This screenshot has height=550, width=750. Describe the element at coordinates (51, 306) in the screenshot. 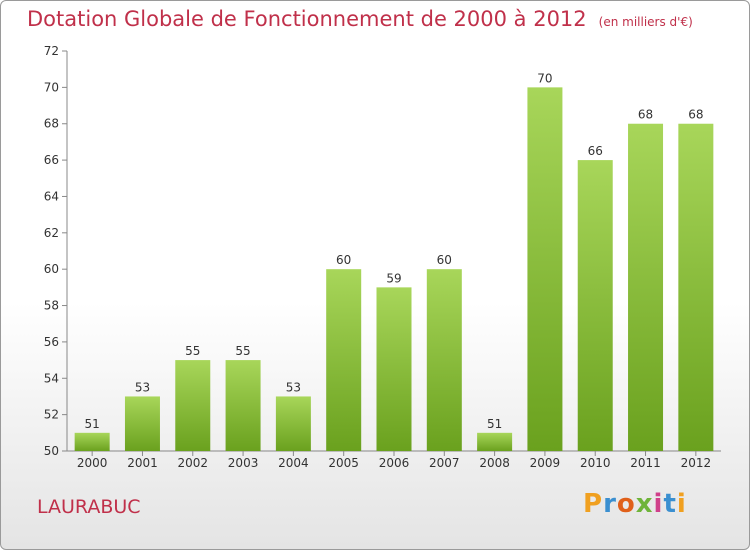

I see `y-tick-label: 58` at that location.